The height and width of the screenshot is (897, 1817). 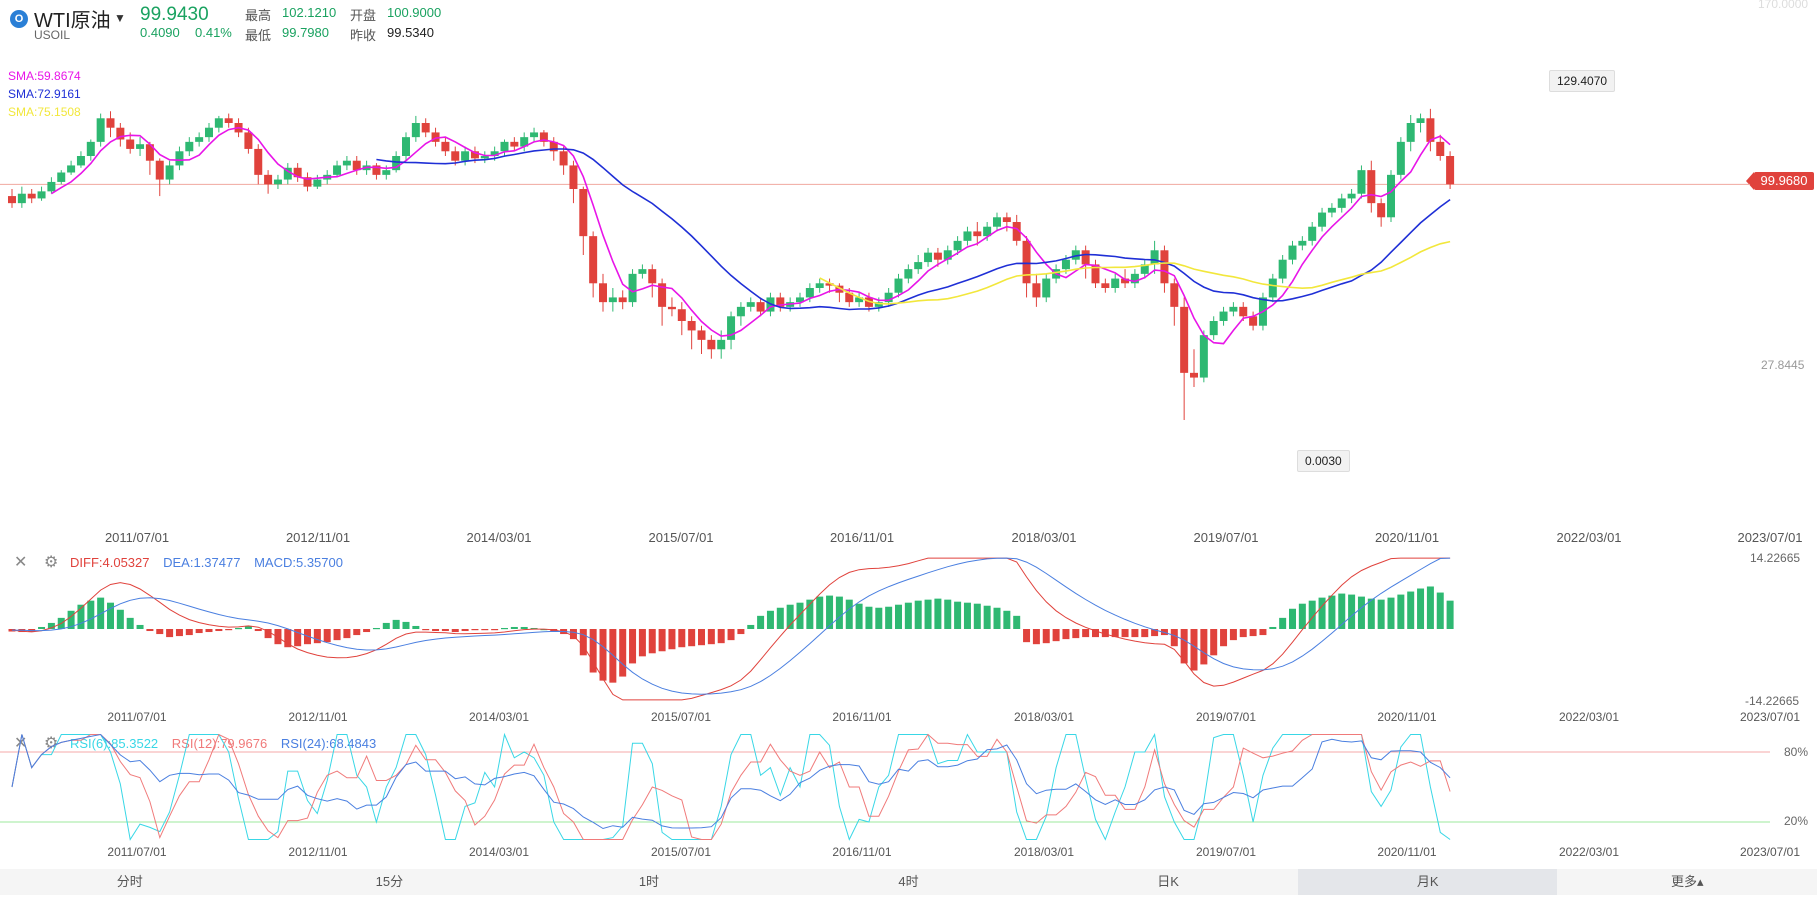 What do you see at coordinates (681, 717) in the screenshot?
I see `date-tick-label: 2015/07/01` at bounding box center [681, 717].